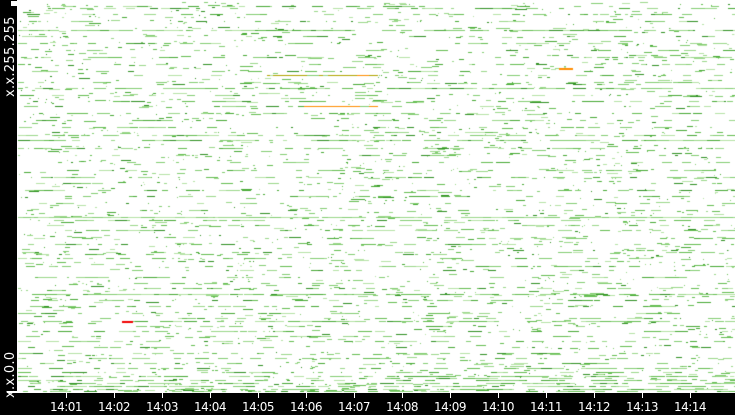  What do you see at coordinates (258, 407) in the screenshot?
I see `x-tick-label: 14:05` at bounding box center [258, 407].